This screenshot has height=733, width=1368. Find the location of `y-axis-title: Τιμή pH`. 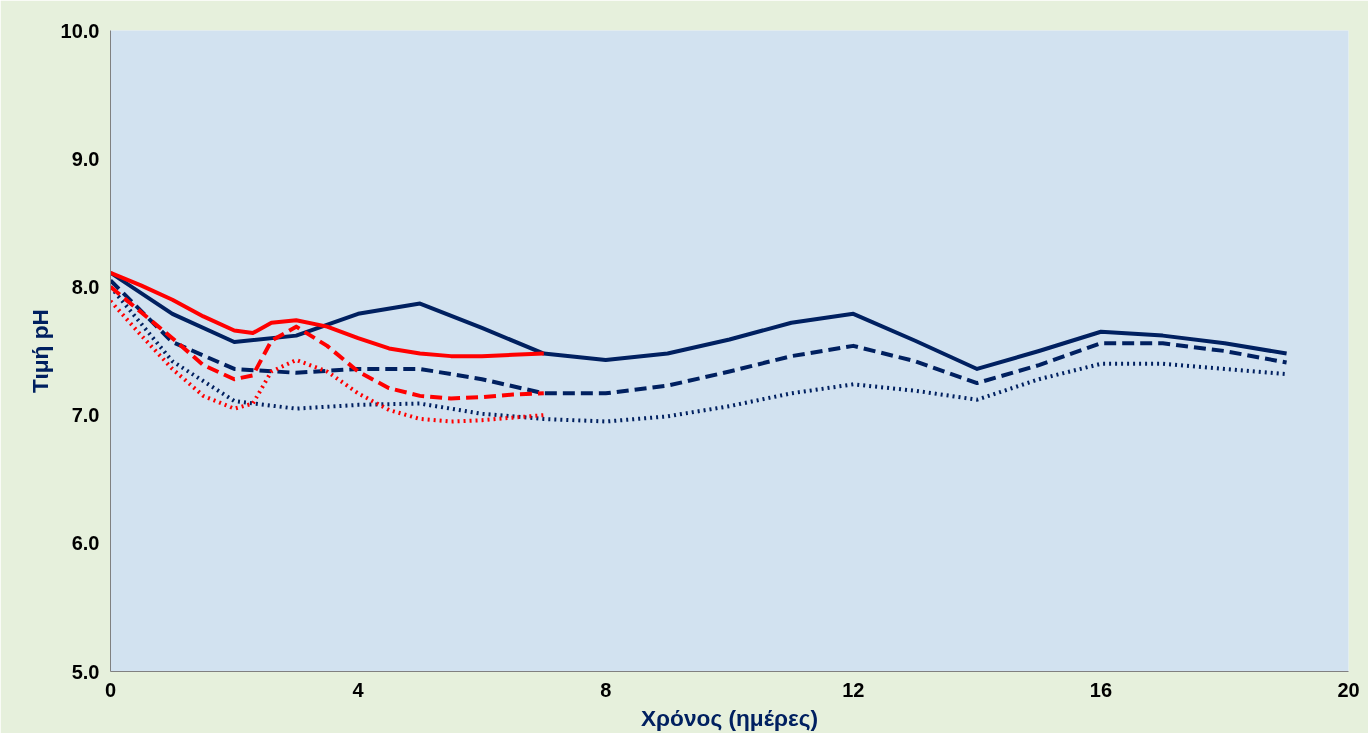

y-axis-title: Τιμή pH is located at coordinates (39, 351).